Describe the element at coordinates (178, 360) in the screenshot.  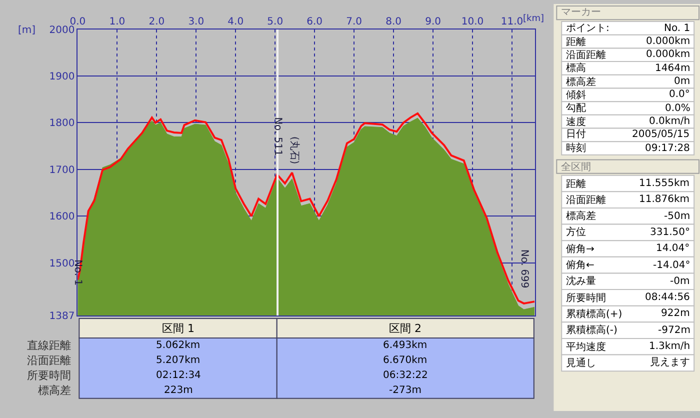
I see `text: 5.207km` at that location.